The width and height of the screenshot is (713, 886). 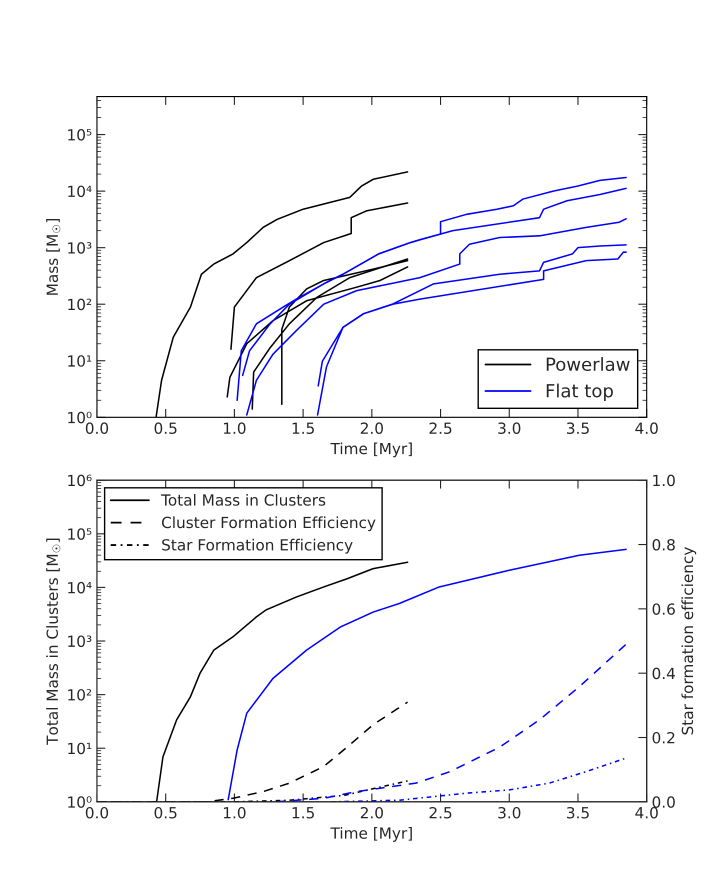 What do you see at coordinates (80, 480) in the screenshot?
I see `y-tick-label: 10⁶` at bounding box center [80, 480].